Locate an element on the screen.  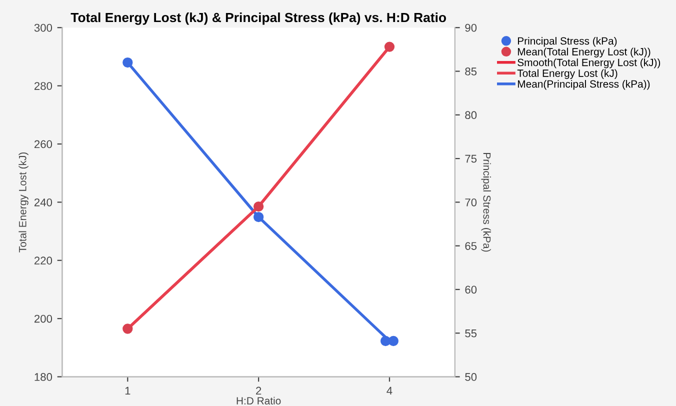
x-tick-label: 1 is located at coordinates (127, 390).